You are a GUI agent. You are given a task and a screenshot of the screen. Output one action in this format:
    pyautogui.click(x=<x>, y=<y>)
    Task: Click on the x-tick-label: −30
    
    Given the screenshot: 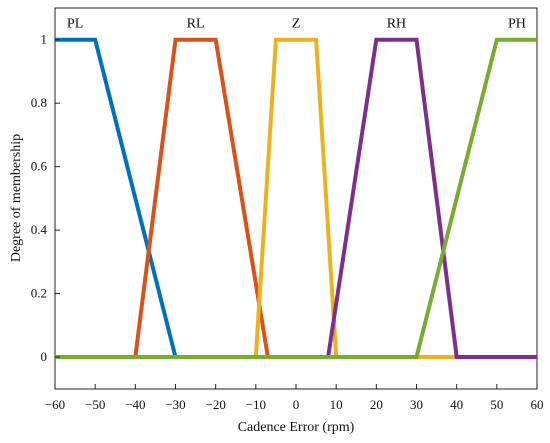 What is the action you would take?
    pyautogui.click(x=175, y=404)
    